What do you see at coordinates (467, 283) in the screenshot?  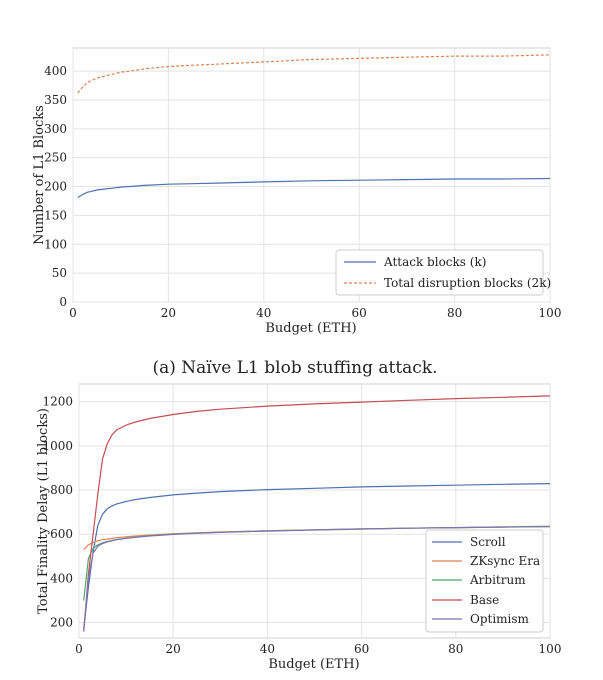 I see `chart-a-legend-label-disruption: Total disruption blocks (2k)` at bounding box center [467, 283].